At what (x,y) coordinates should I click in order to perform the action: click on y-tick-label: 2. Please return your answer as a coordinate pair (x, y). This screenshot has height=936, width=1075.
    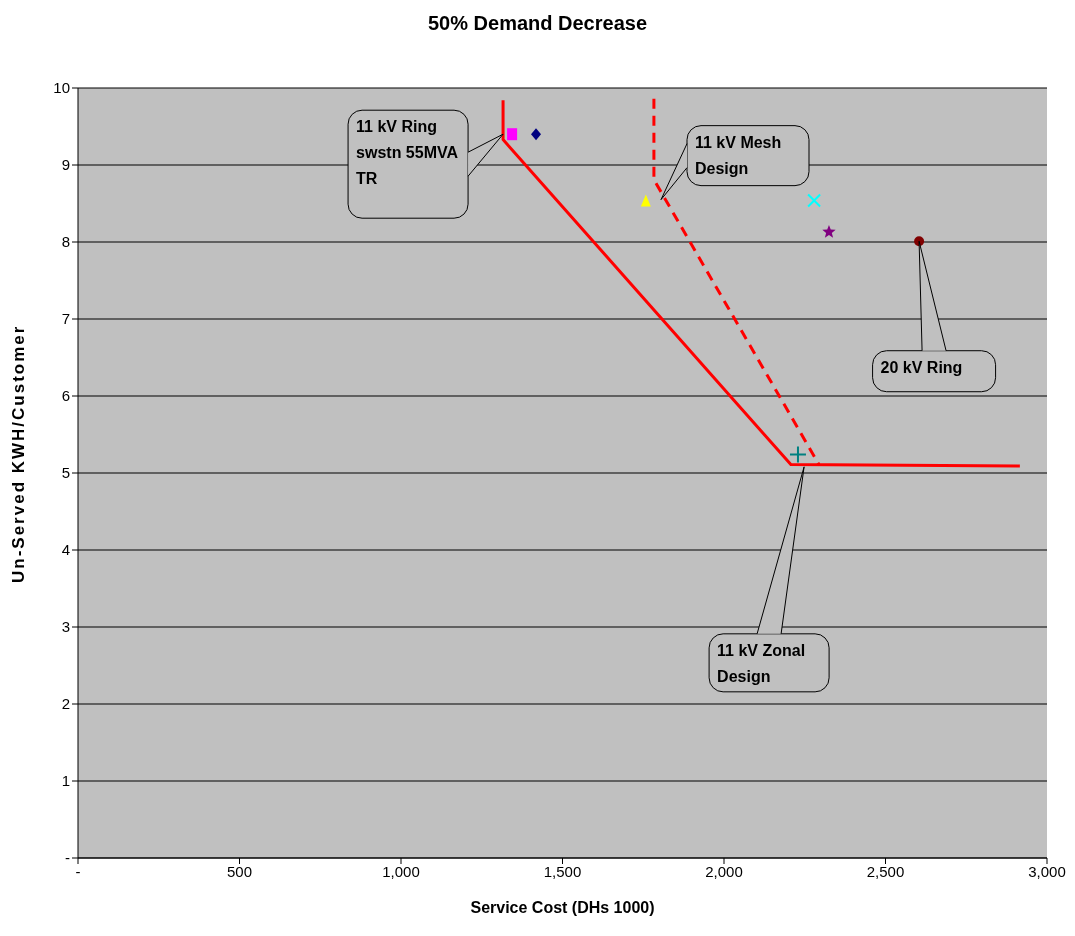
    Looking at the image, I should click on (65, 704).